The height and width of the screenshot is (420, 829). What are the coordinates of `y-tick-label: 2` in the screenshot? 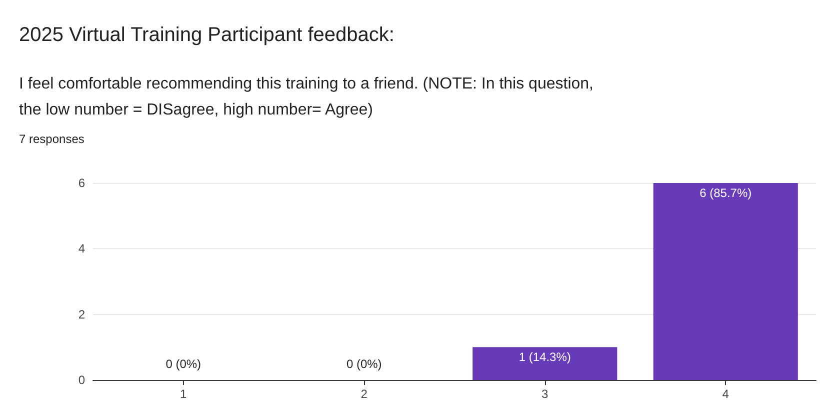 It's located at (82, 314).